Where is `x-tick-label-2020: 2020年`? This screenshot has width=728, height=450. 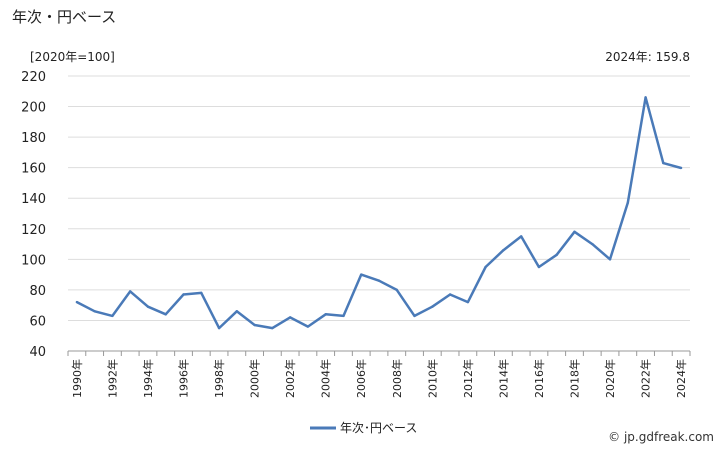
x-tick-label-2020: 2020年 is located at coordinates (610, 378).